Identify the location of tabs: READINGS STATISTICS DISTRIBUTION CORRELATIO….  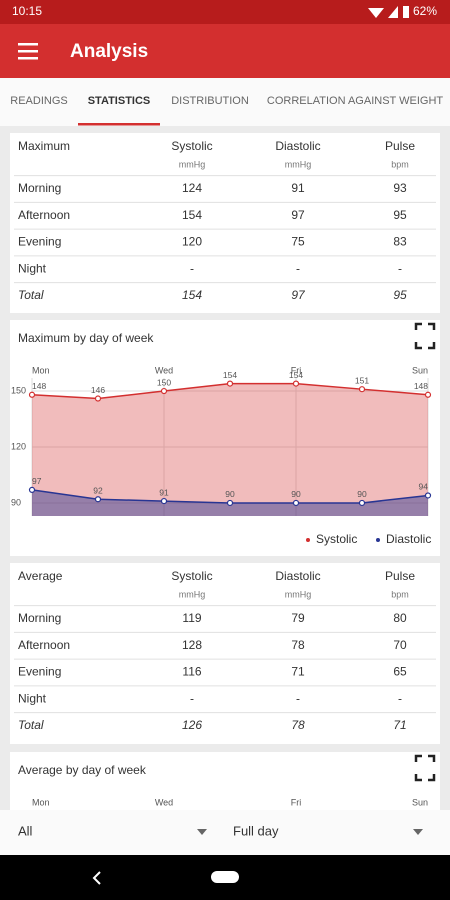
(226, 110).